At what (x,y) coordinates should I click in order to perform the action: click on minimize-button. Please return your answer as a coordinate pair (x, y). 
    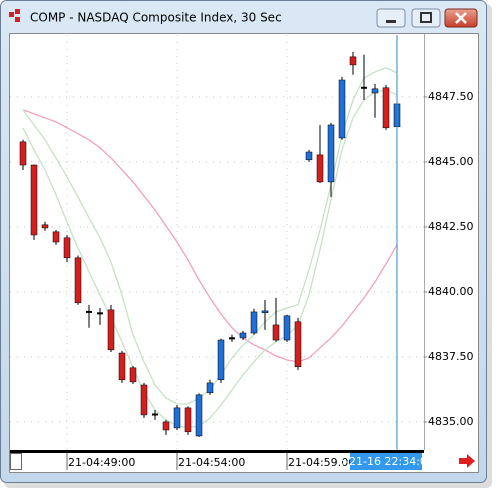
    Looking at the image, I should click on (391, 18).